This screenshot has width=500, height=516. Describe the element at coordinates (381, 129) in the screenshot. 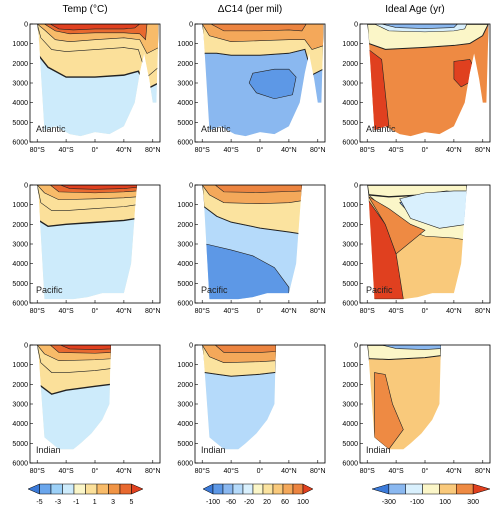

I see `region-label-atlantic: Atlantic` at that location.